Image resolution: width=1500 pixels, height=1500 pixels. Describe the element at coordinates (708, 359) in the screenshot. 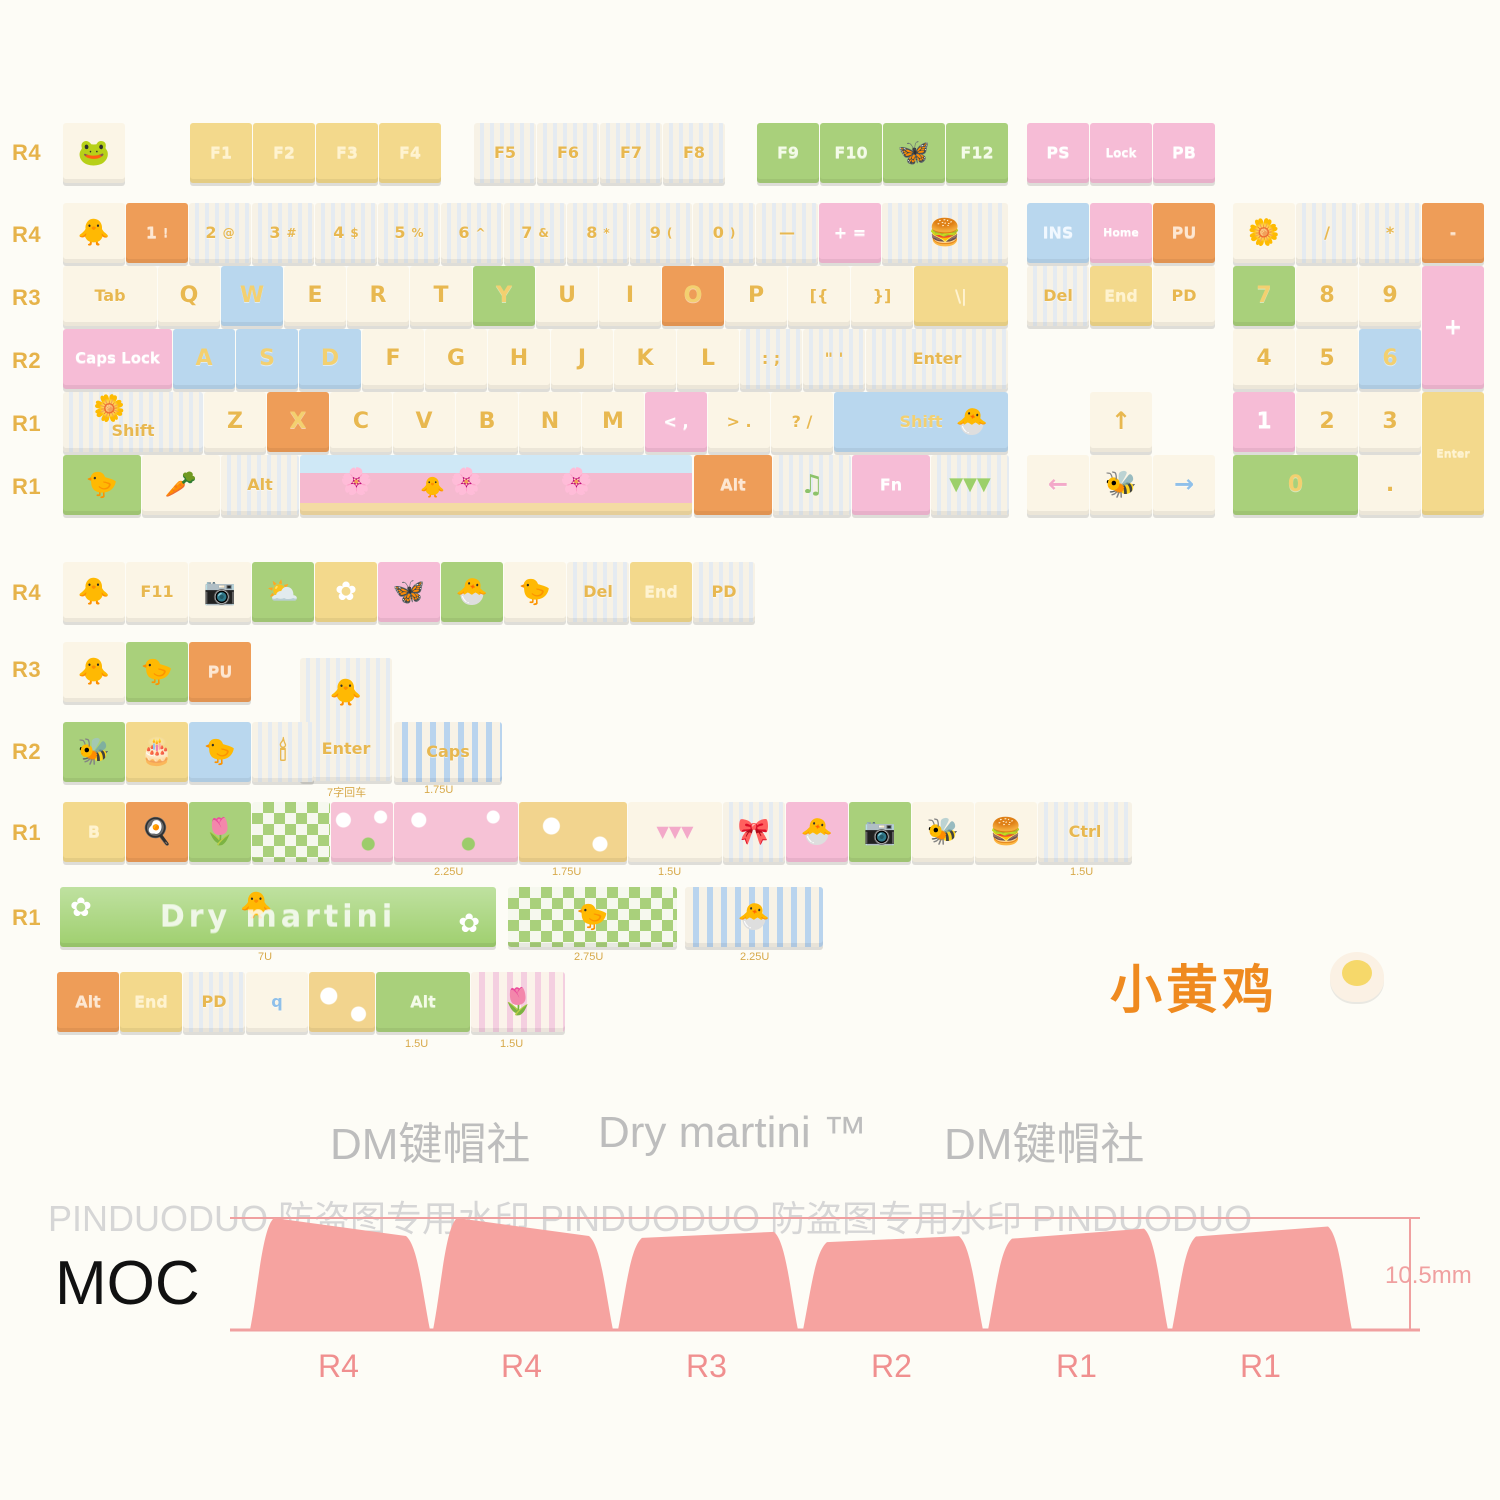

I see `key-l: L` at that location.